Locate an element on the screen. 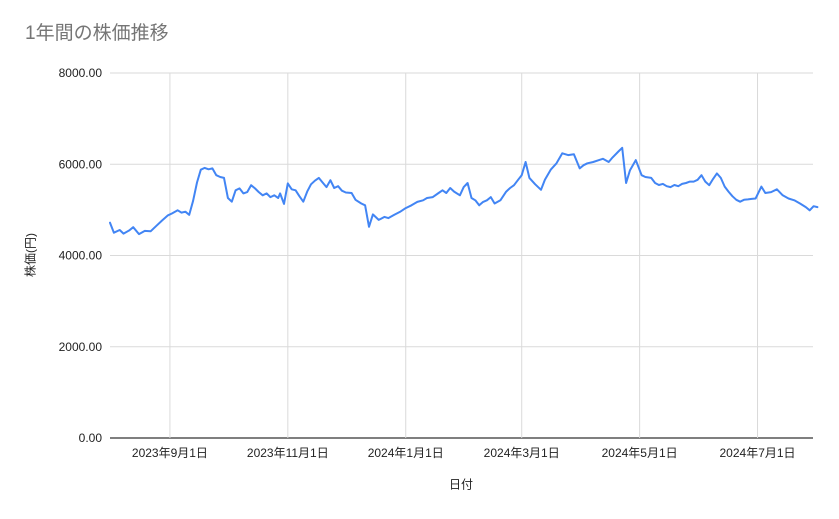  x-axis-tick-label: 2024年7月1日 is located at coordinates (758, 453).